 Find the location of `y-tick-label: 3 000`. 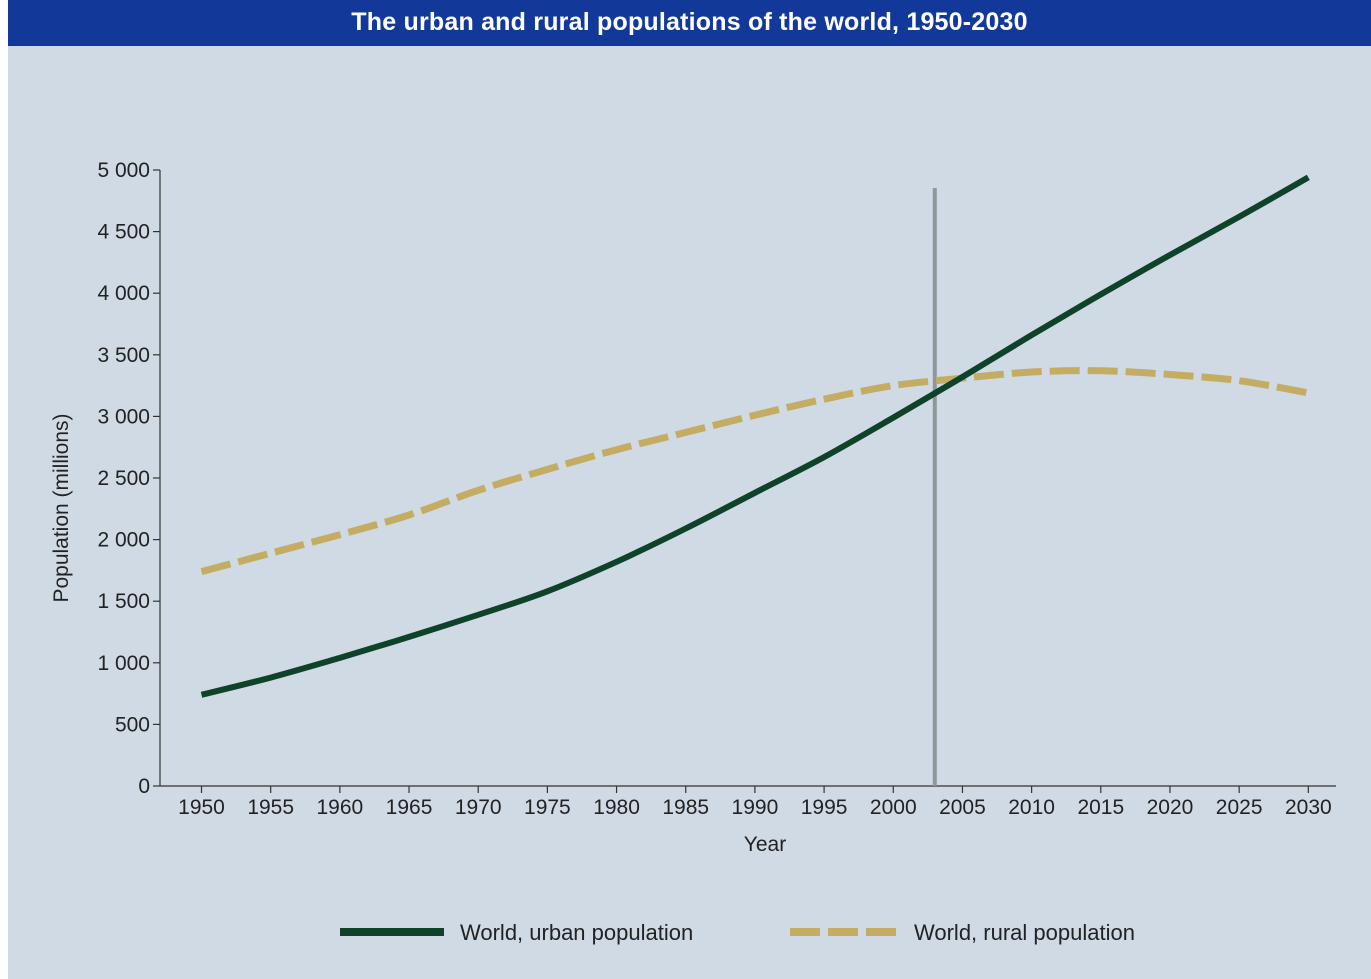

y-tick-label: 3 000 is located at coordinates (123, 416).